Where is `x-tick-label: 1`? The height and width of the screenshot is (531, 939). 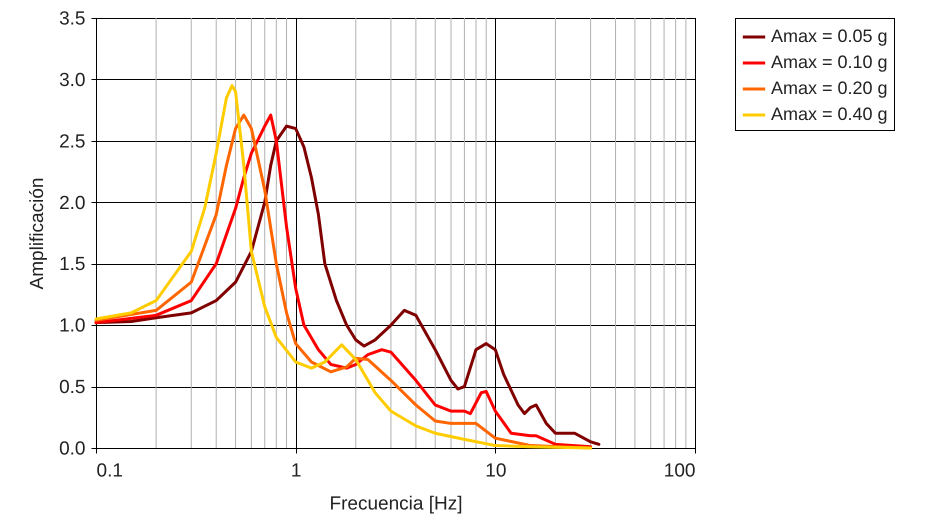 x-tick-label: 1 is located at coordinates (296, 471).